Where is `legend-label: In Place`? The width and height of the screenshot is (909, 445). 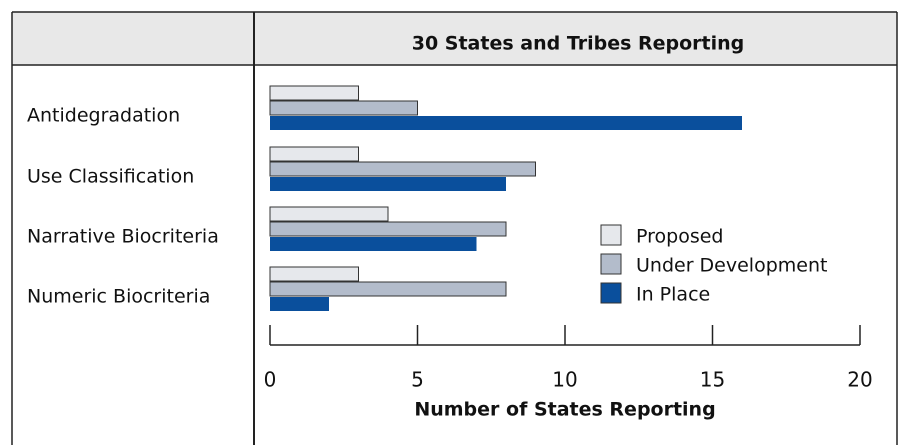
legend-label: In Place is located at coordinates (673, 295).